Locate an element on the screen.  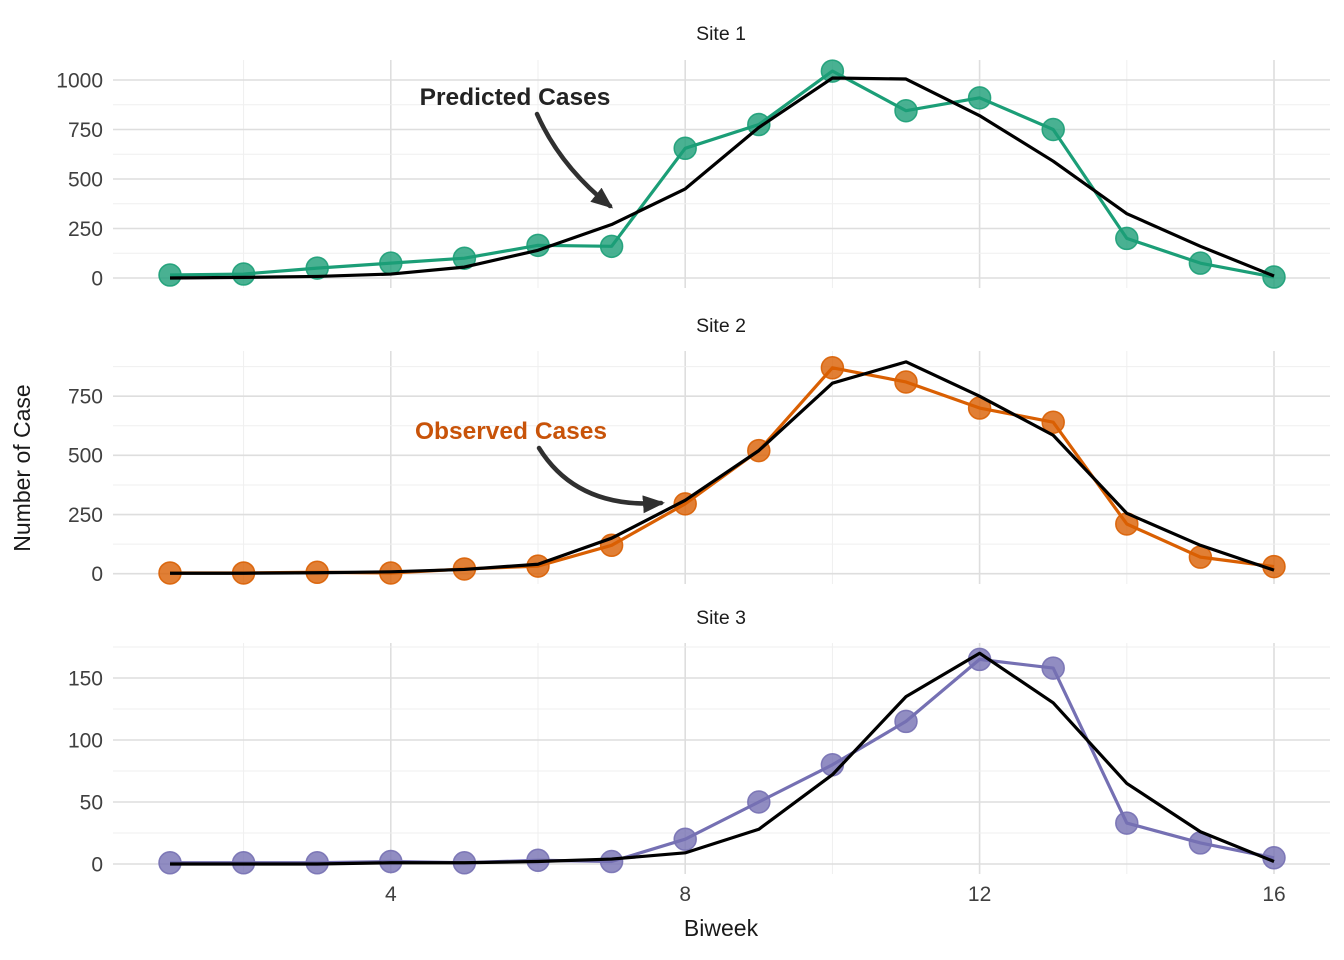
y-tick-label: 100 is located at coordinates (85, 740).